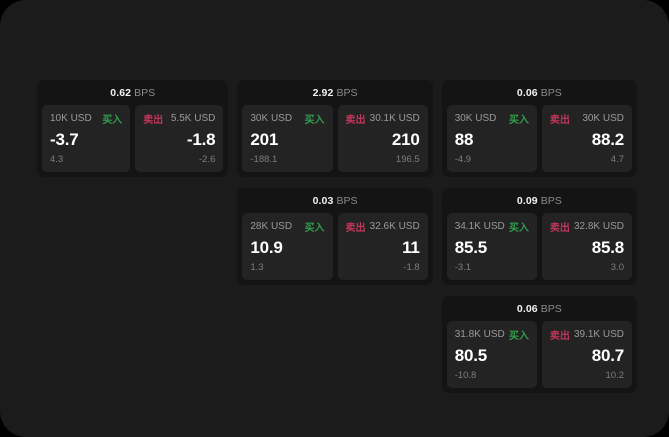  Describe the element at coordinates (464, 139) in the screenshot. I see `buy-price: 88` at that location.